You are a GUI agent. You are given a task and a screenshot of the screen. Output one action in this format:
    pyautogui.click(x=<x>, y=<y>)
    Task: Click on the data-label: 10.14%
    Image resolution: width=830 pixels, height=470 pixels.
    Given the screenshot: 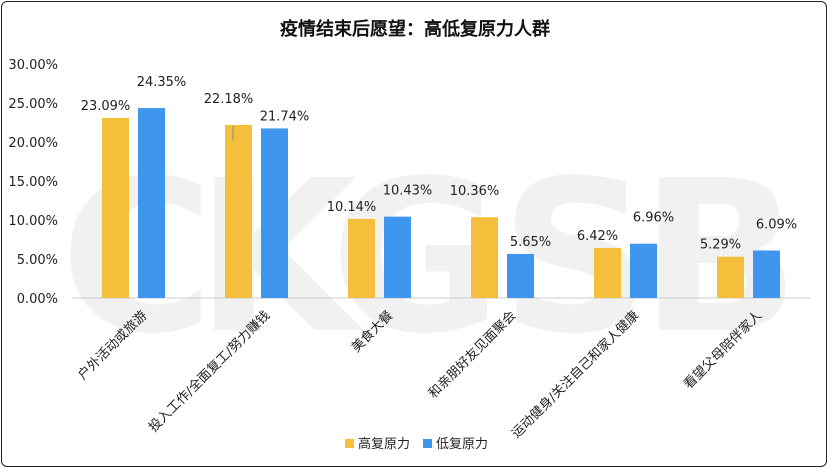 What is the action you would take?
    pyautogui.click(x=352, y=207)
    